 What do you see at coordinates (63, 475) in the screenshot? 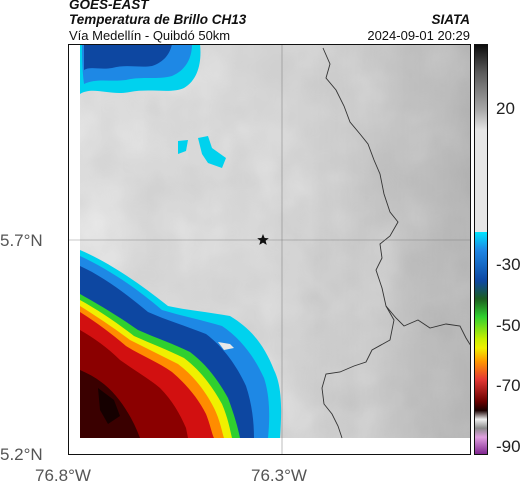
I see `x-tick-label: 76.8°W` at bounding box center [63, 475].